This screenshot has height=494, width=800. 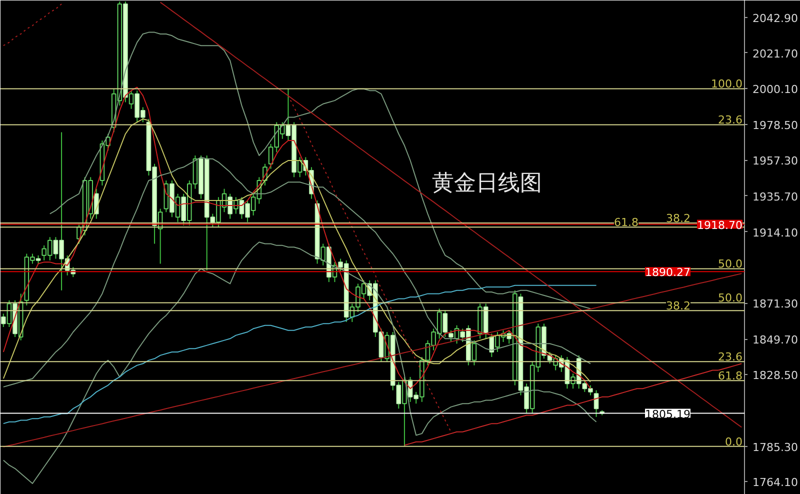 What do you see at coordinates (668, 414) in the screenshot?
I see `ref-line-label: 1805.19` at bounding box center [668, 414].